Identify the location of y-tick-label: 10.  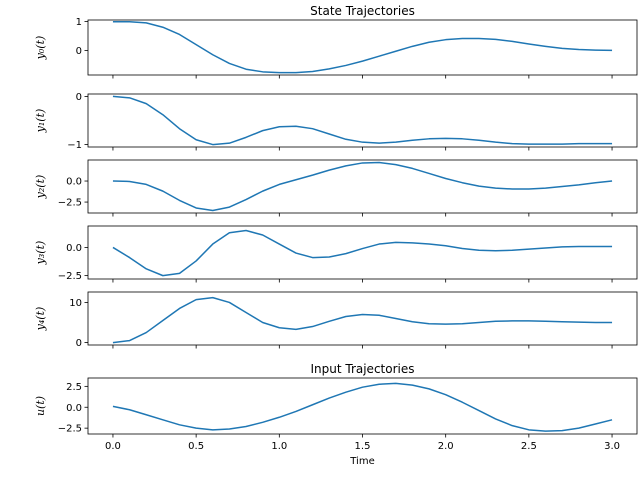
(75, 303).